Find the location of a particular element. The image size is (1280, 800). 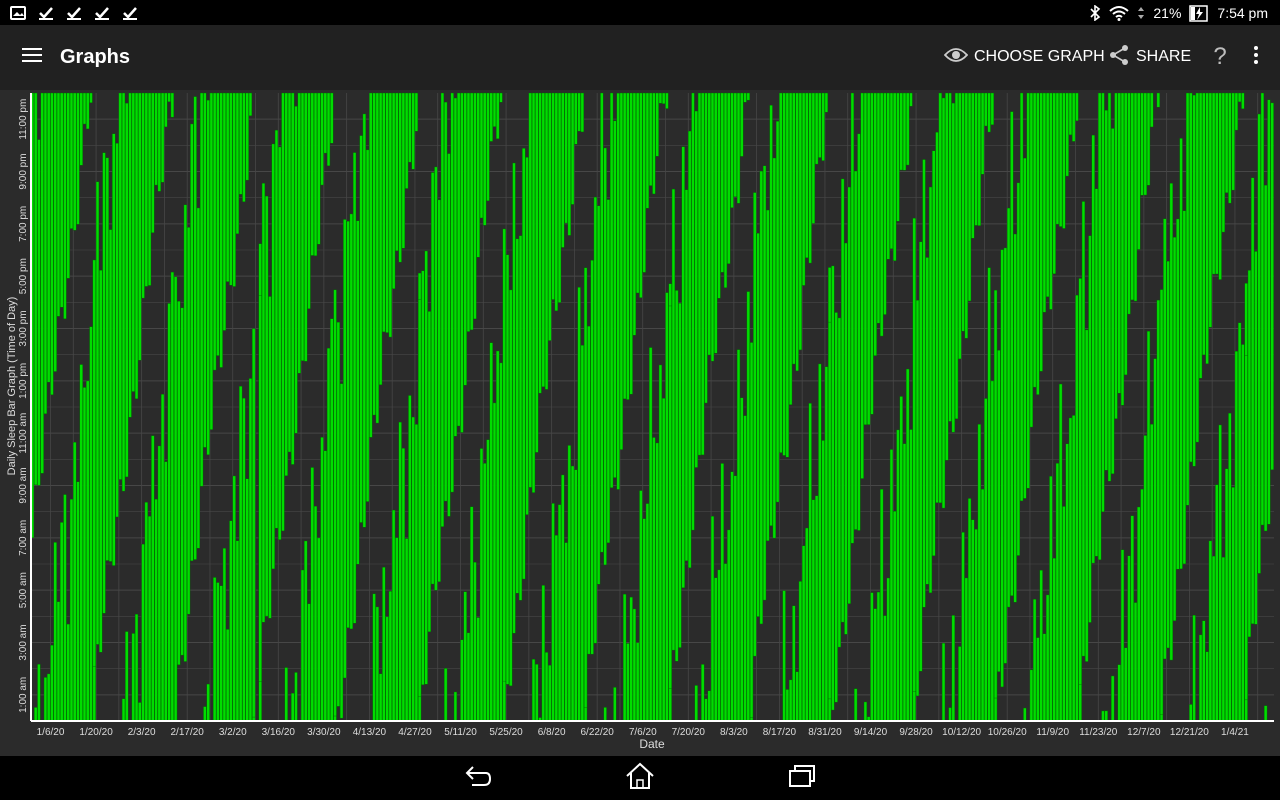

overflow-menu-button is located at coordinates (1256, 57).